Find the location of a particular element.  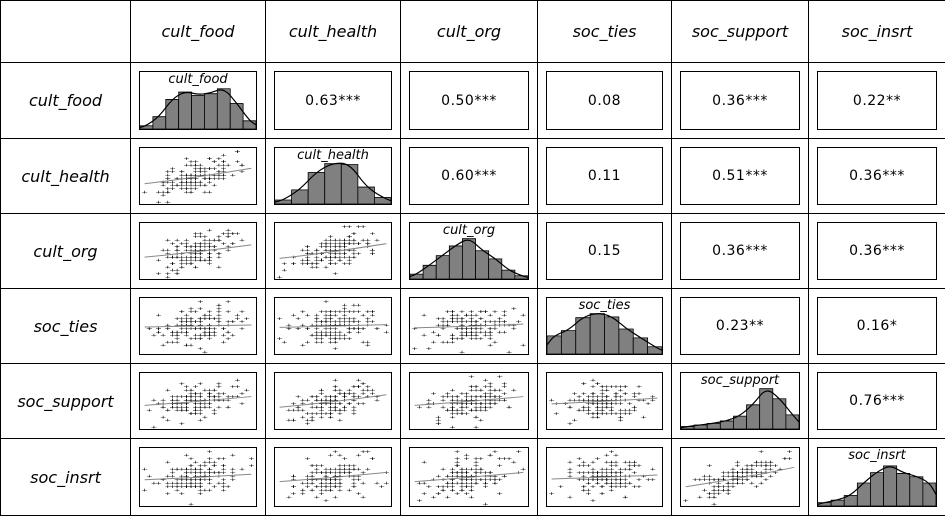

column-header-soc_ties: soc_ties is located at coordinates (604, 31).